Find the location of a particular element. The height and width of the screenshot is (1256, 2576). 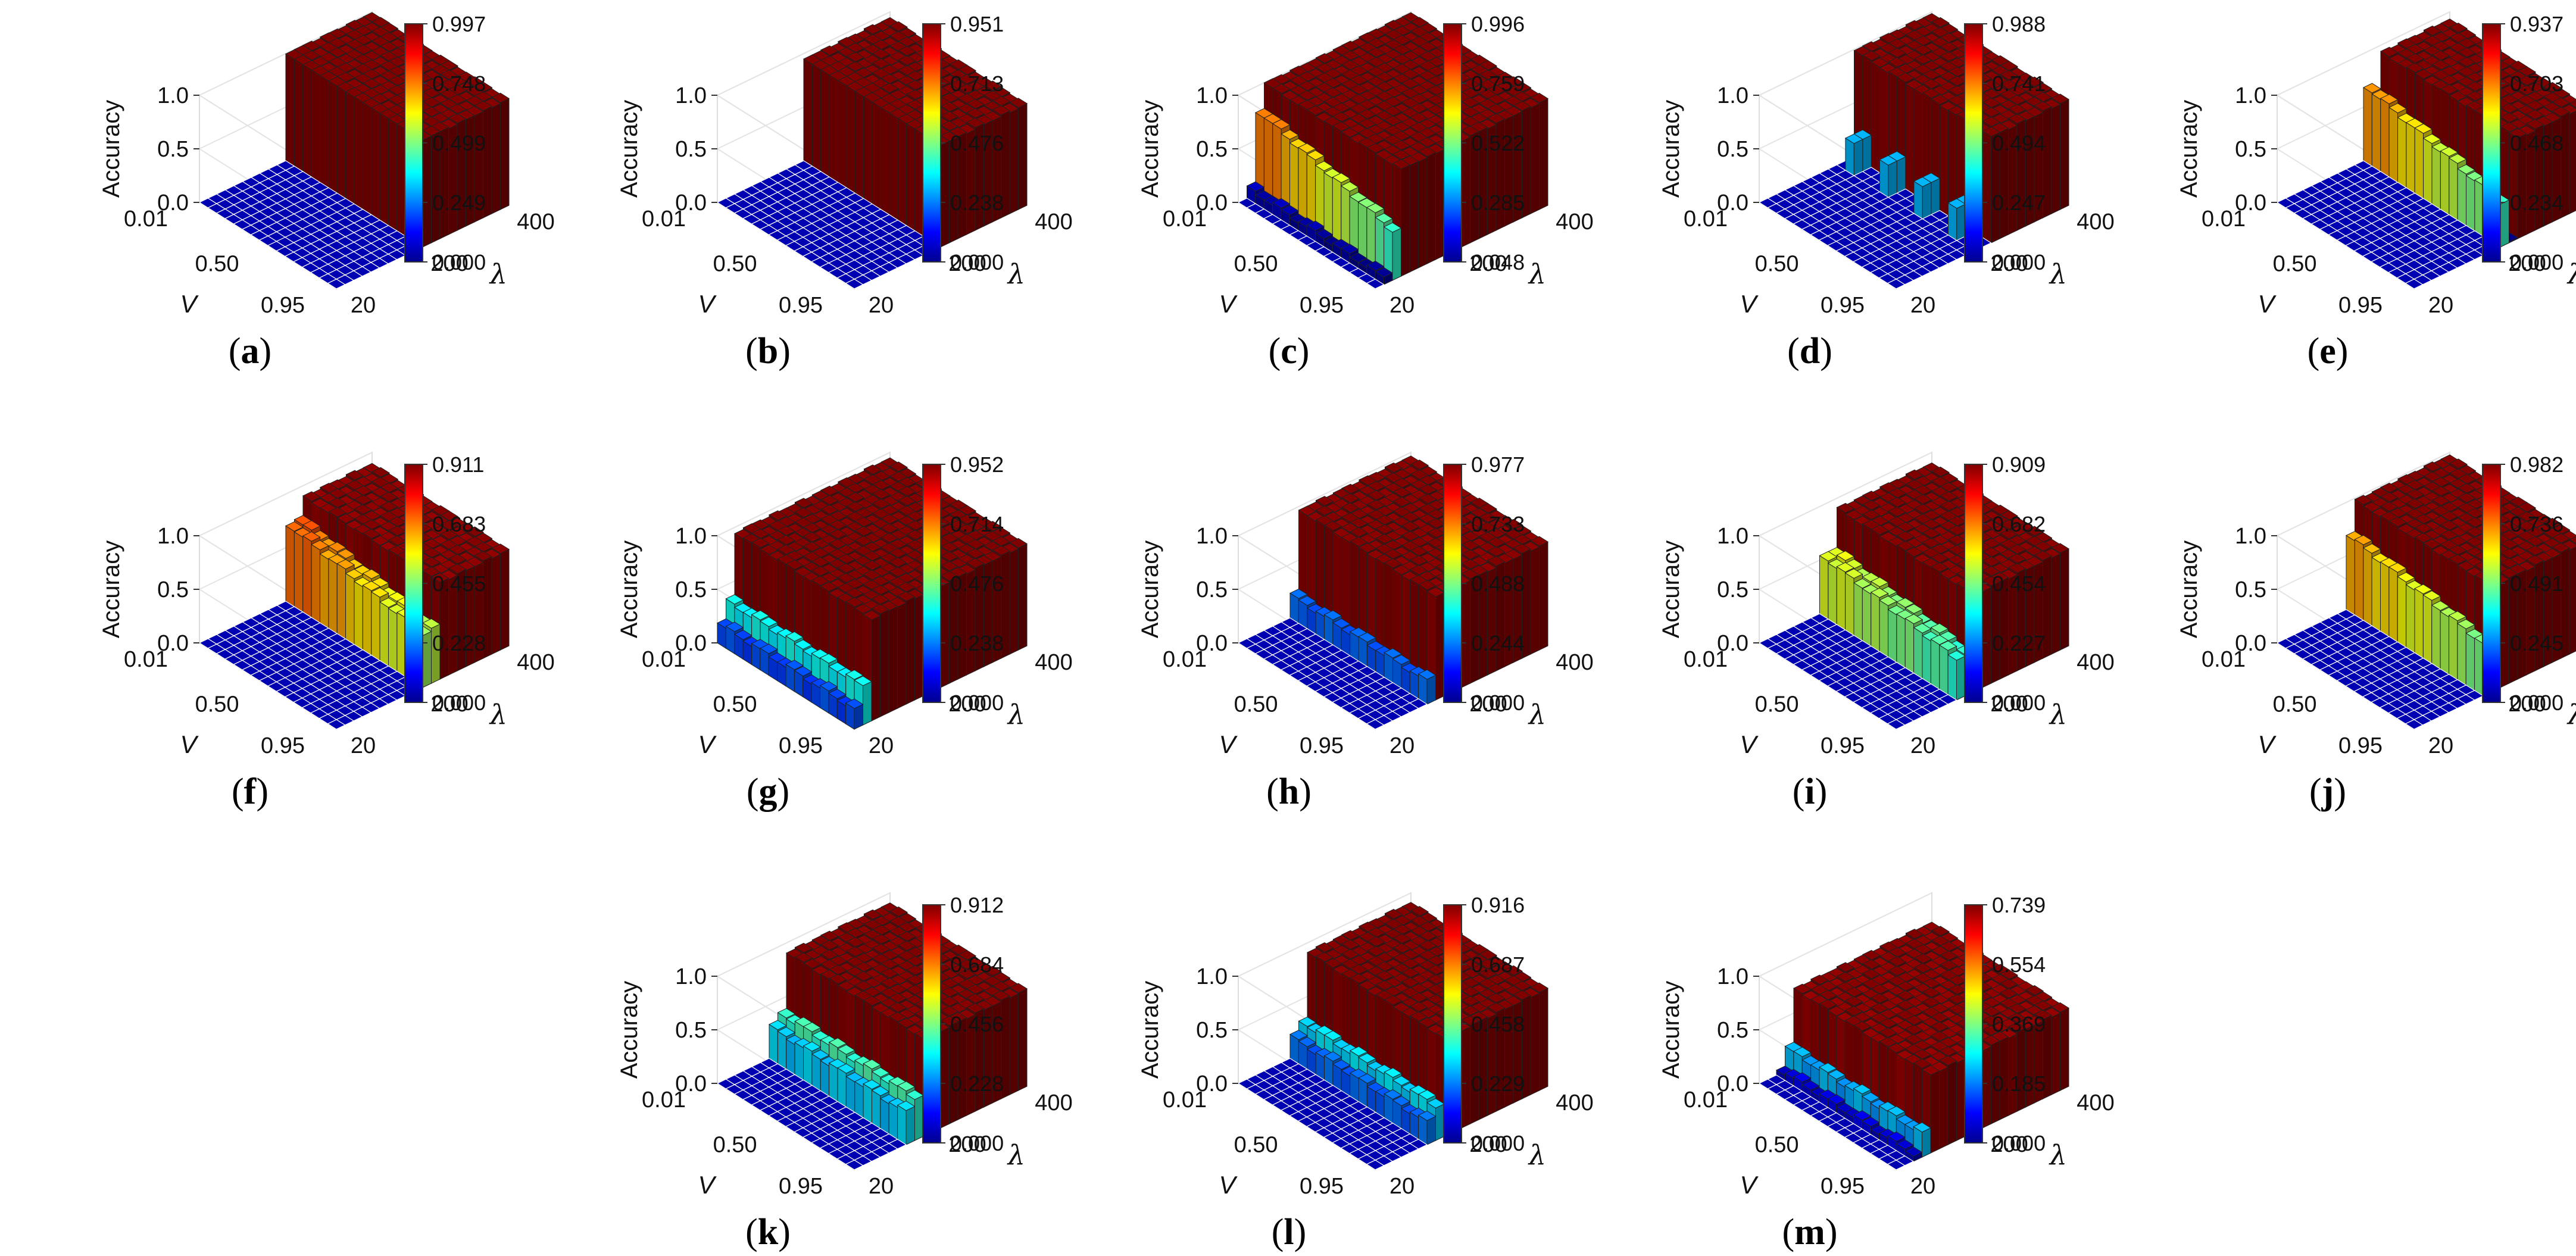

colorbar-tick-label: 0.522 is located at coordinates (1498, 143).